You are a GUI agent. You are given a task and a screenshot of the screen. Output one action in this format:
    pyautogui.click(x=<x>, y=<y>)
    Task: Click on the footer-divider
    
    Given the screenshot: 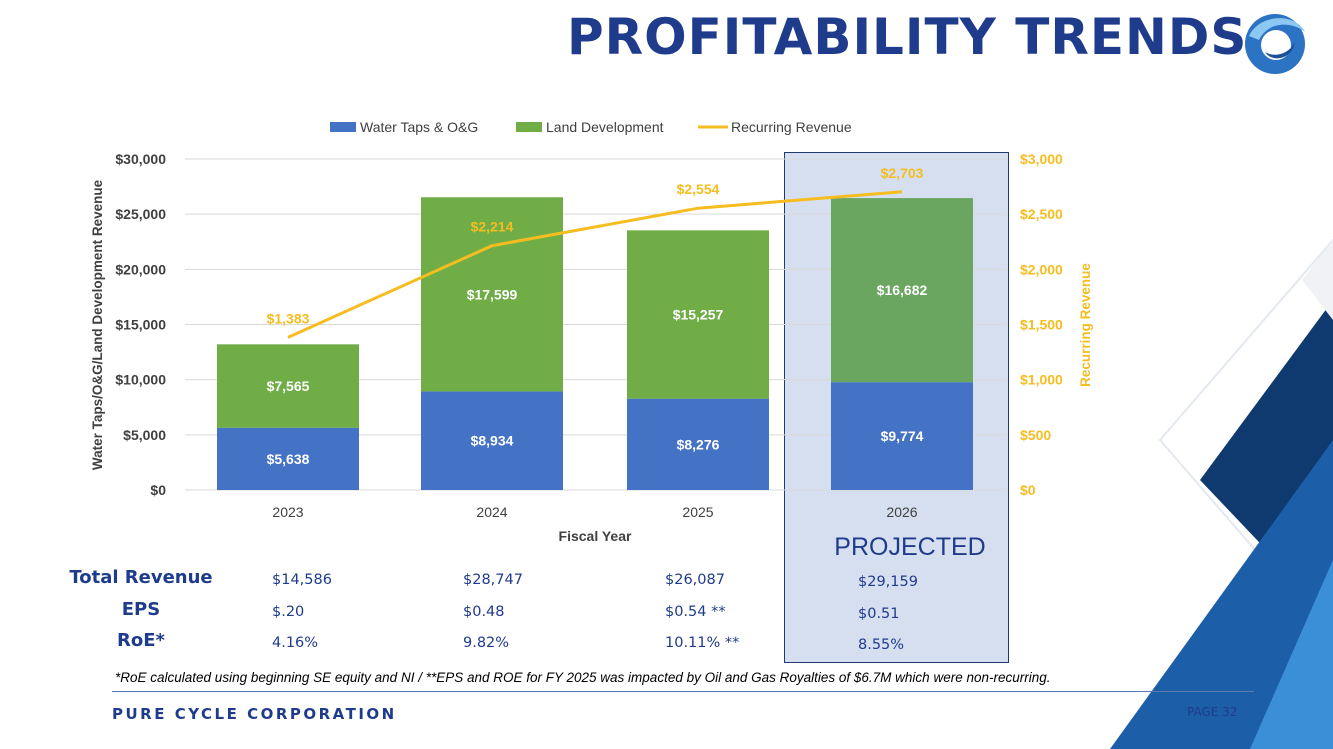 What is the action you would take?
    pyautogui.click(x=683, y=691)
    